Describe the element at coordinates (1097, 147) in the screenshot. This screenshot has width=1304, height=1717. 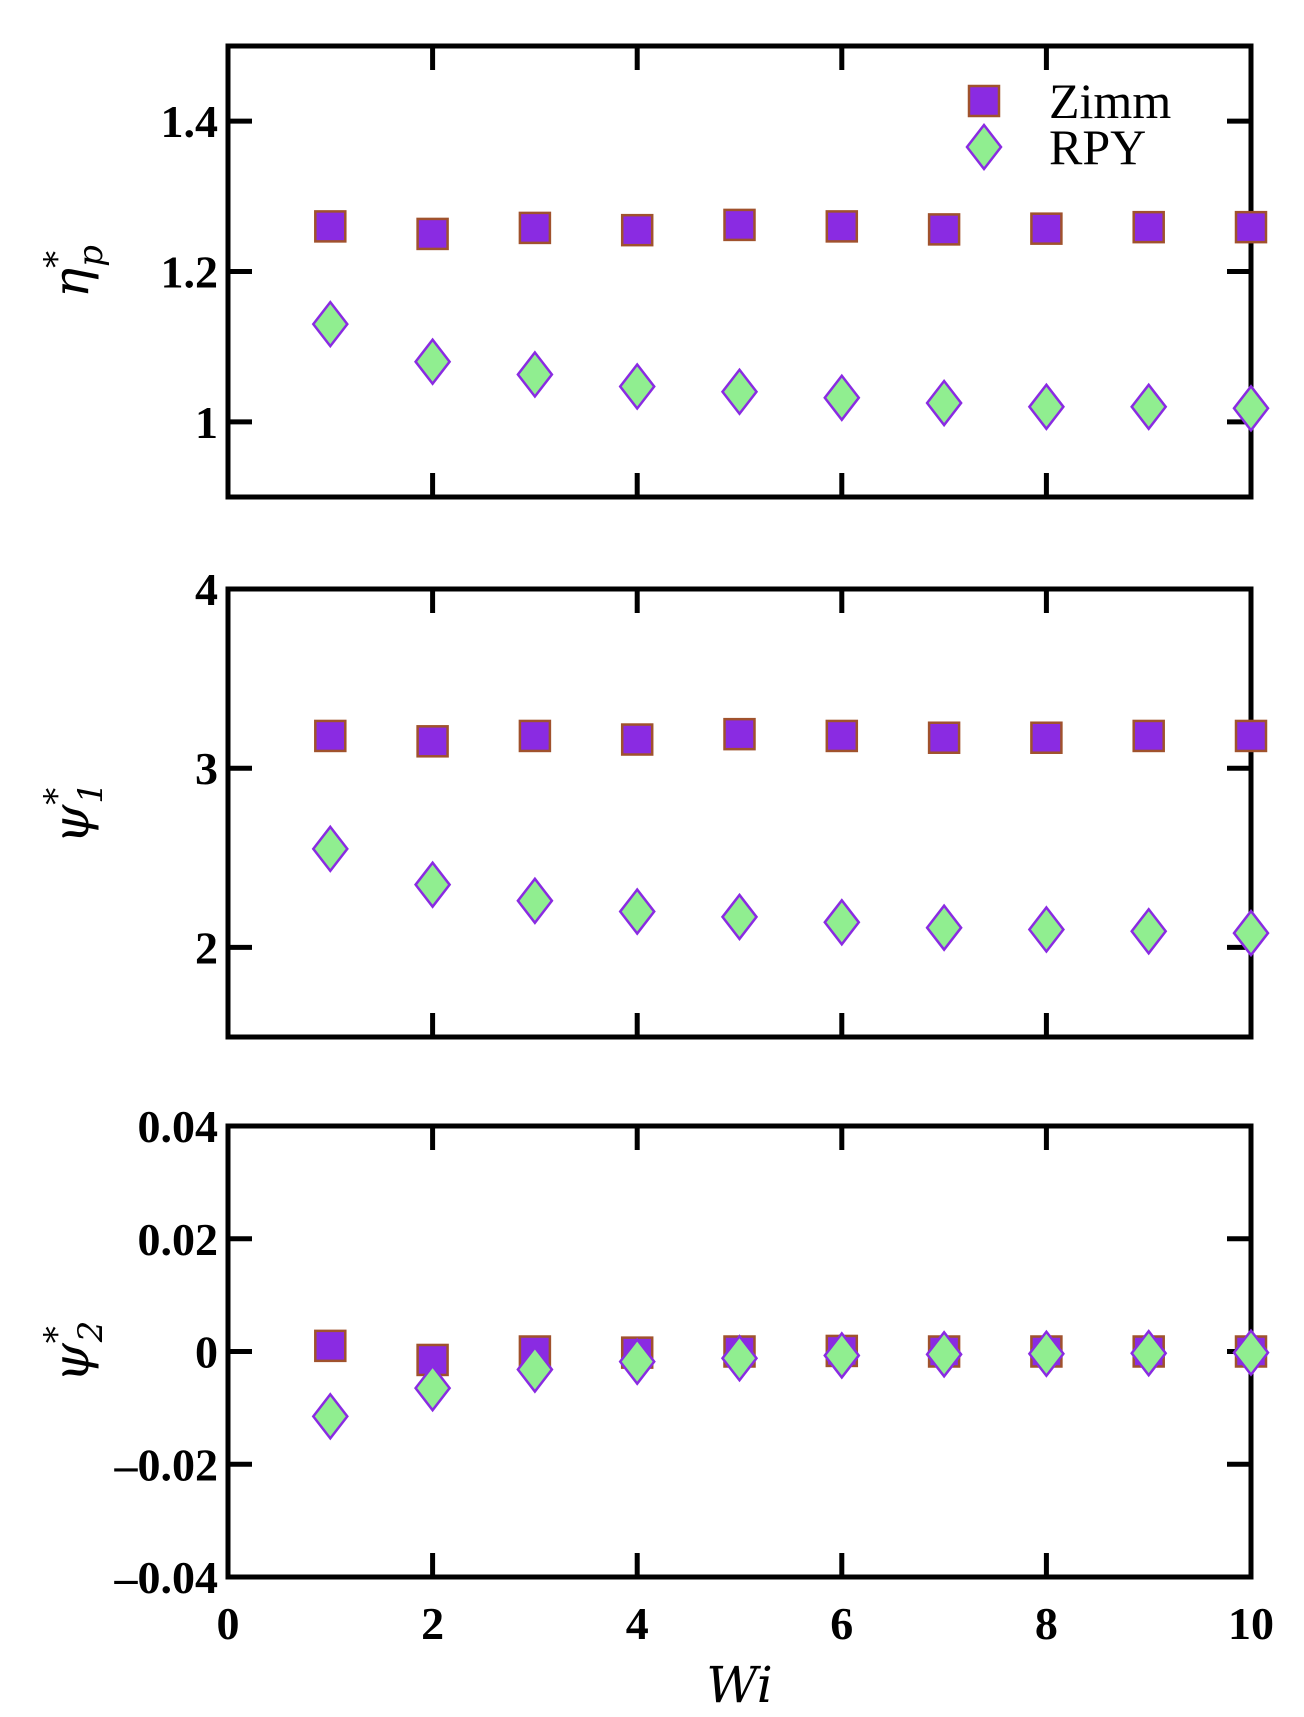
I see `legend-label: RPY` at that location.